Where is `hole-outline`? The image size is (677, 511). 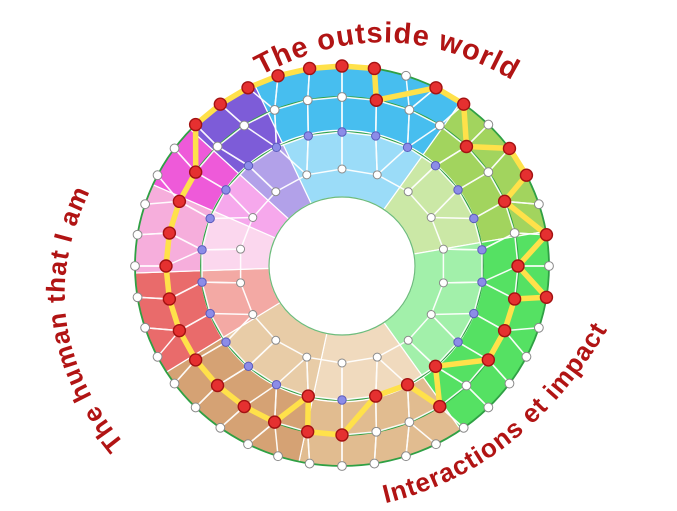 hole-outline is located at coordinates (342, 266).